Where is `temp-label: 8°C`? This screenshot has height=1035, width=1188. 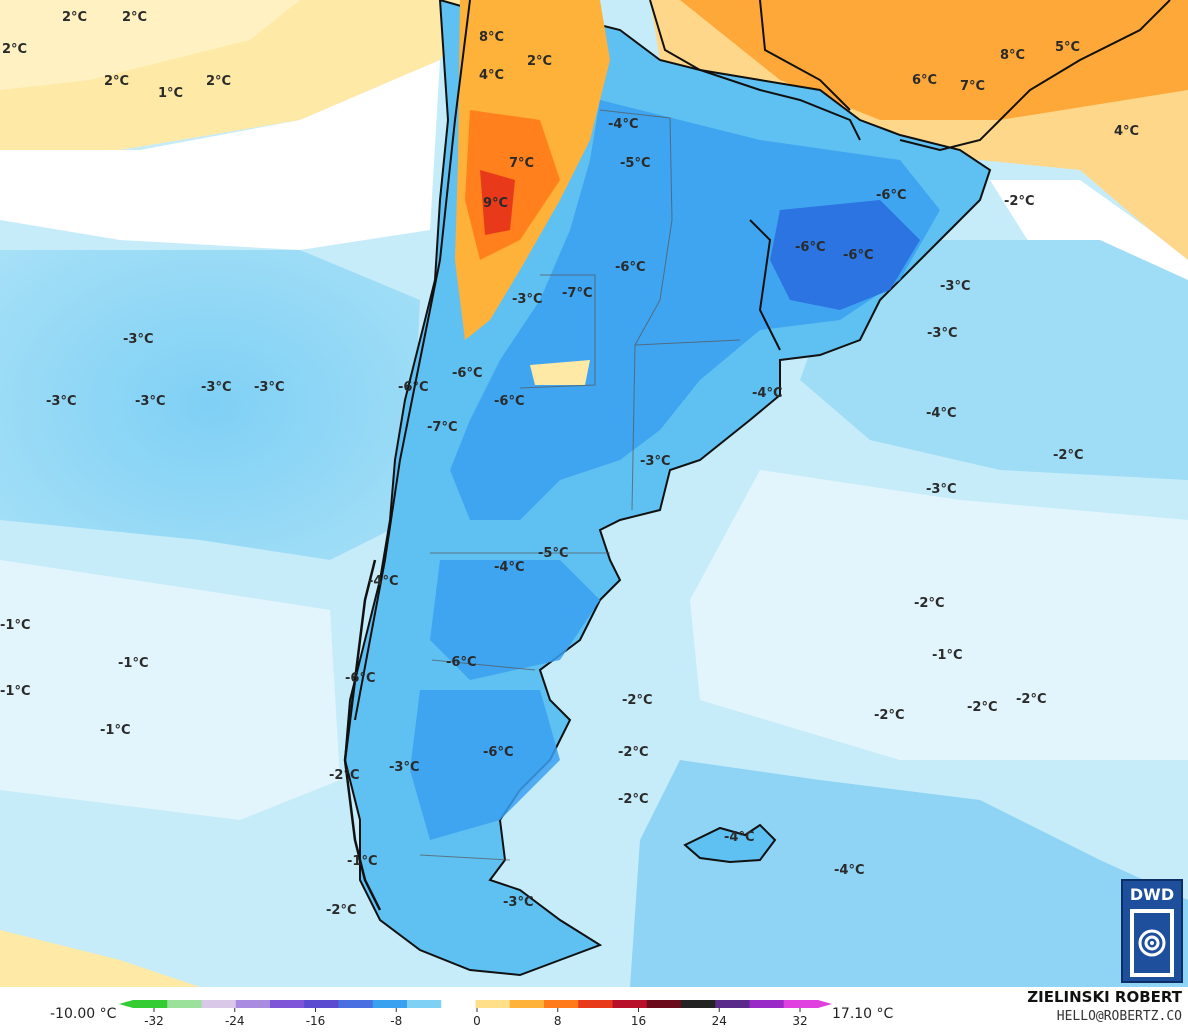
temp-label: 8°C is located at coordinates (491, 37).